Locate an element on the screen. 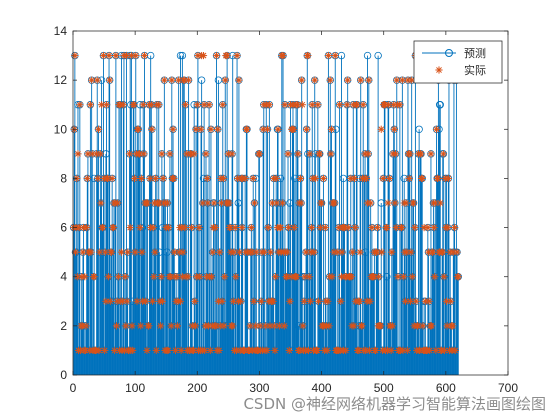  legend-asterisk-shape is located at coordinates (439, 70).